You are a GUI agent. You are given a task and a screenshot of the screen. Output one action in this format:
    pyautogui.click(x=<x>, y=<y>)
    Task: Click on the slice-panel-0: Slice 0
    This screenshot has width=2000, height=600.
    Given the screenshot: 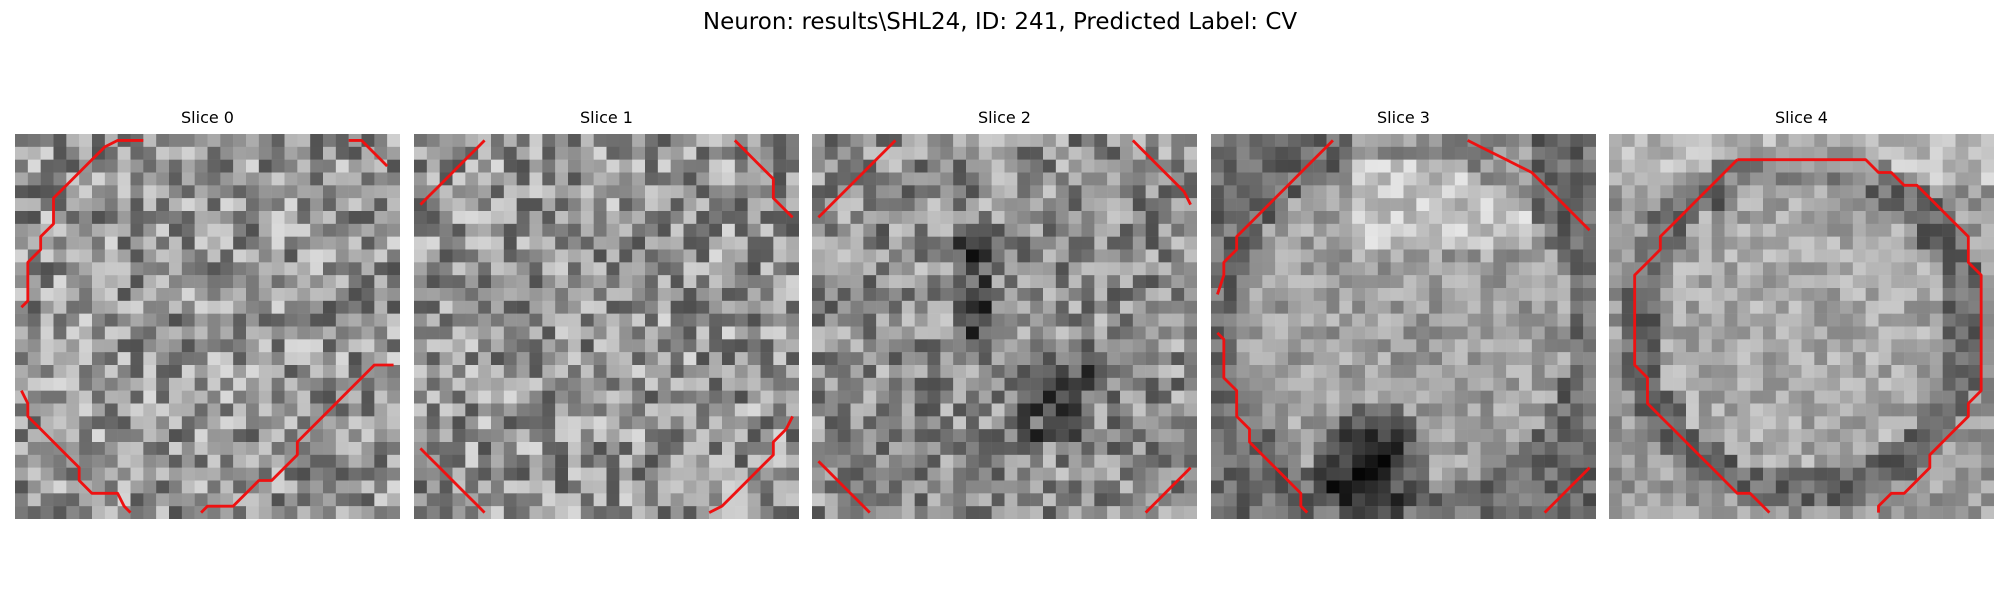 What is the action you would take?
    pyautogui.click(x=207, y=118)
    